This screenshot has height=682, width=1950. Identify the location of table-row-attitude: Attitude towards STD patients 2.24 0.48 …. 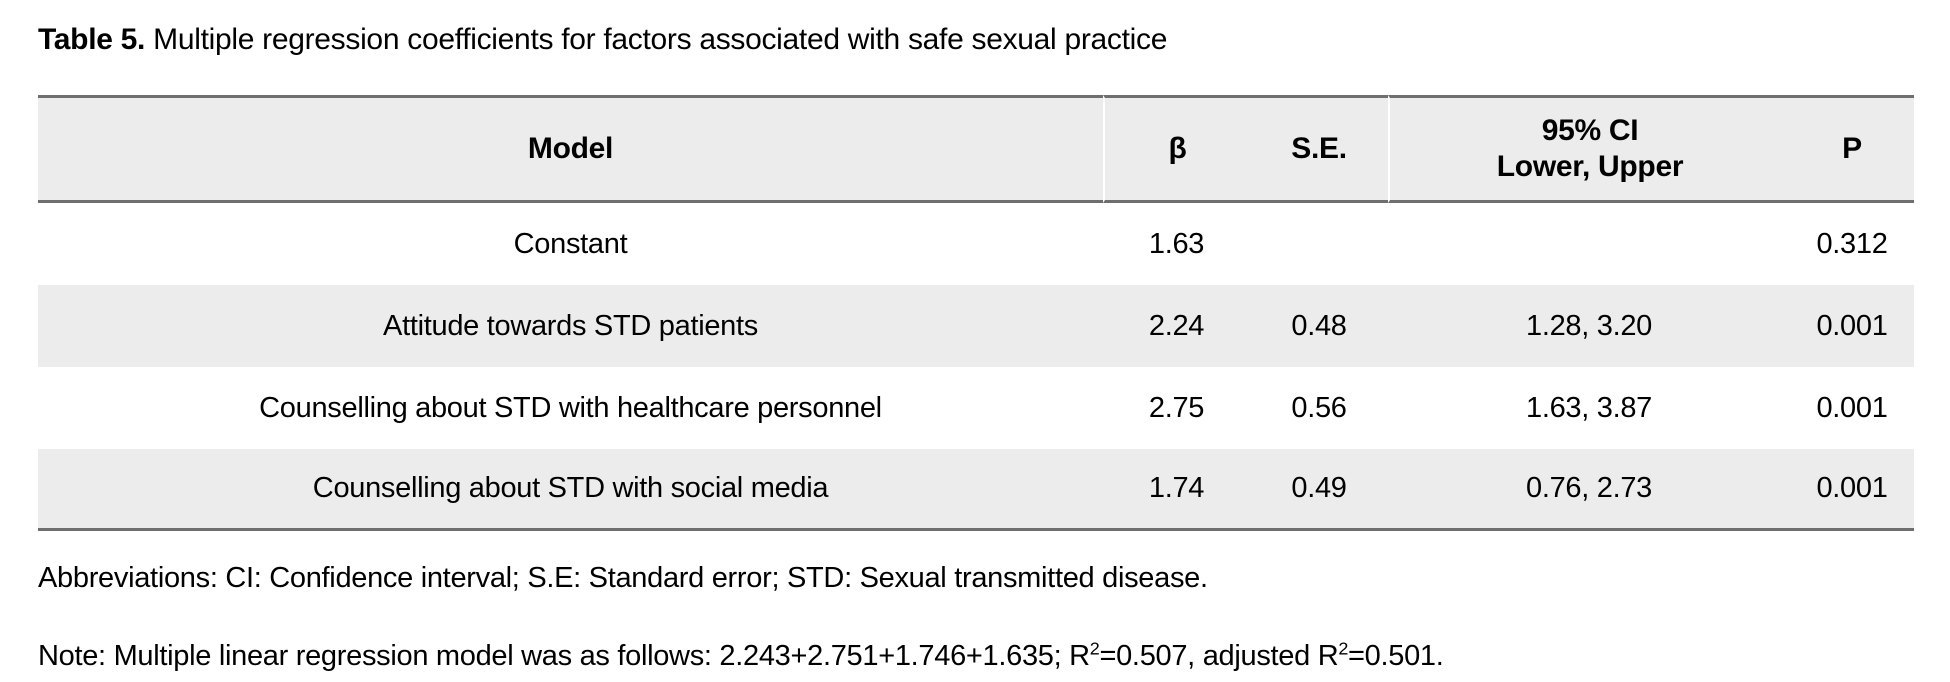
(976, 326).